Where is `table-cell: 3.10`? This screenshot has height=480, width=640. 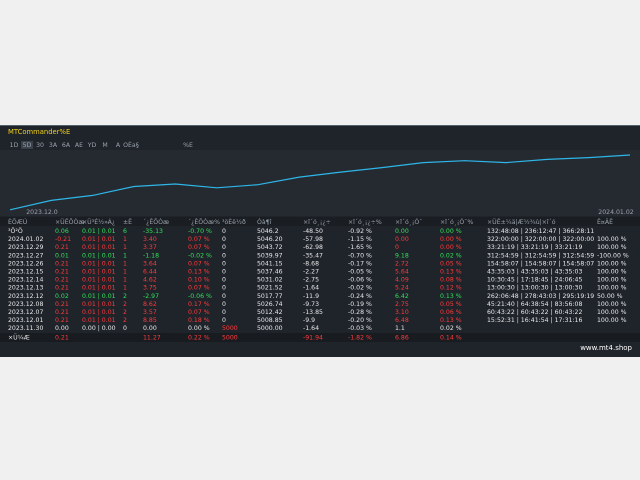
table-cell: 3.10 is located at coordinates (402, 312).